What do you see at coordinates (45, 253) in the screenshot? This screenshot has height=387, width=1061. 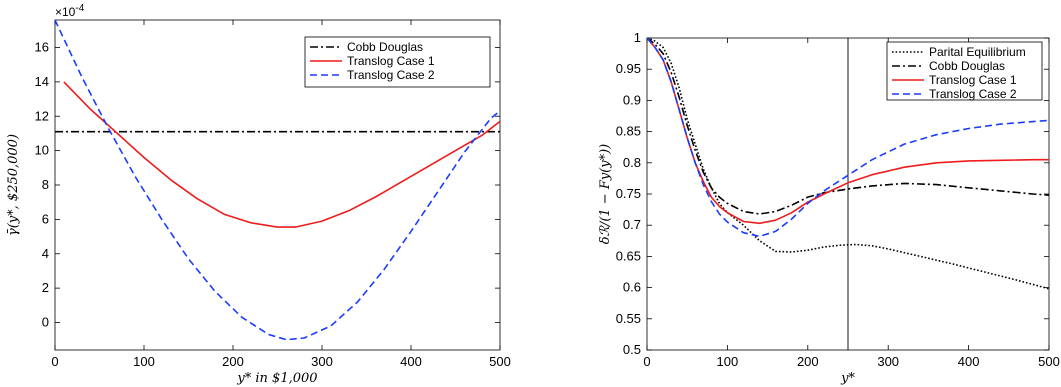 I see `y-tick-label: 4` at bounding box center [45, 253].